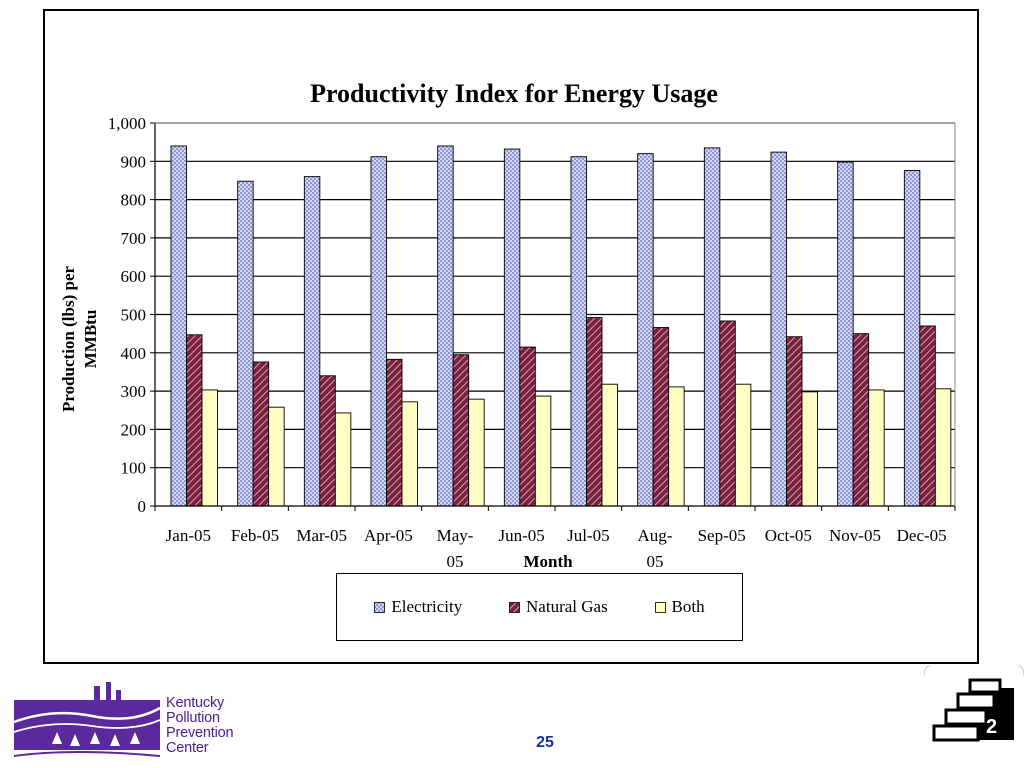  I want to click on y-tick-label: 500, so click(134, 315).